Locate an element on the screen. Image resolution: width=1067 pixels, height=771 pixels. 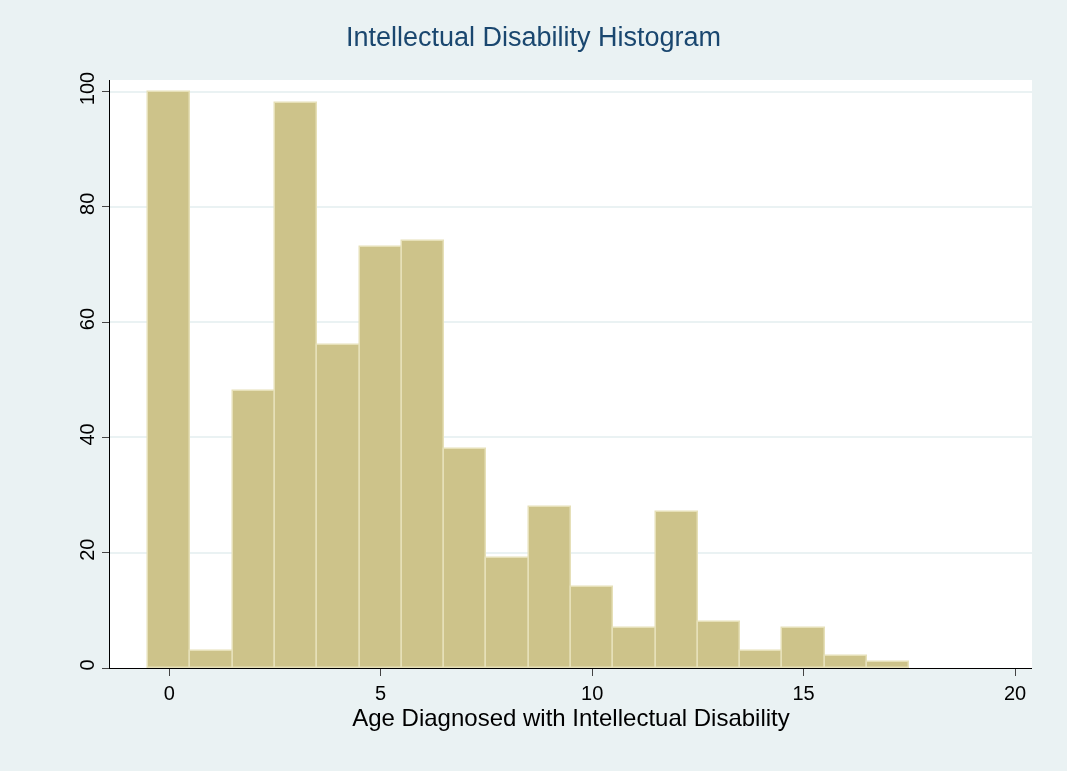
x-axis-title: Age Diagnosed with Intellectual Disability is located at coordinates (571, 717).